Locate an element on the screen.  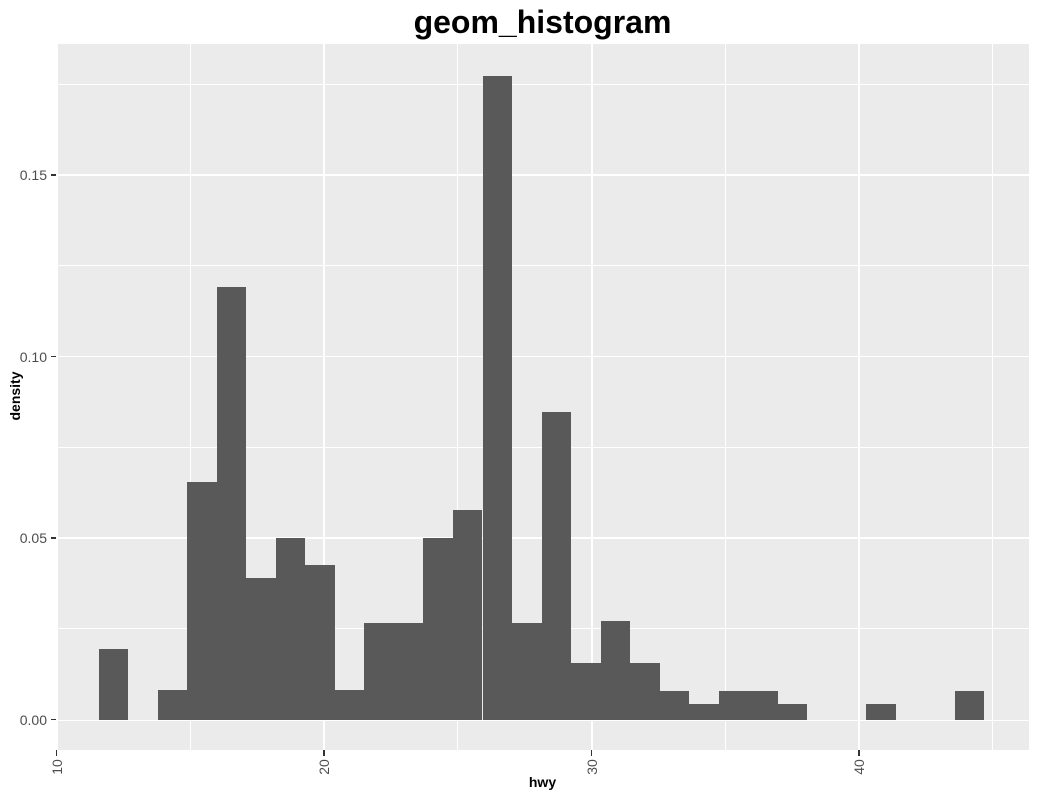
y-tick-label: 0.00 is located at coordinates (33, 719).